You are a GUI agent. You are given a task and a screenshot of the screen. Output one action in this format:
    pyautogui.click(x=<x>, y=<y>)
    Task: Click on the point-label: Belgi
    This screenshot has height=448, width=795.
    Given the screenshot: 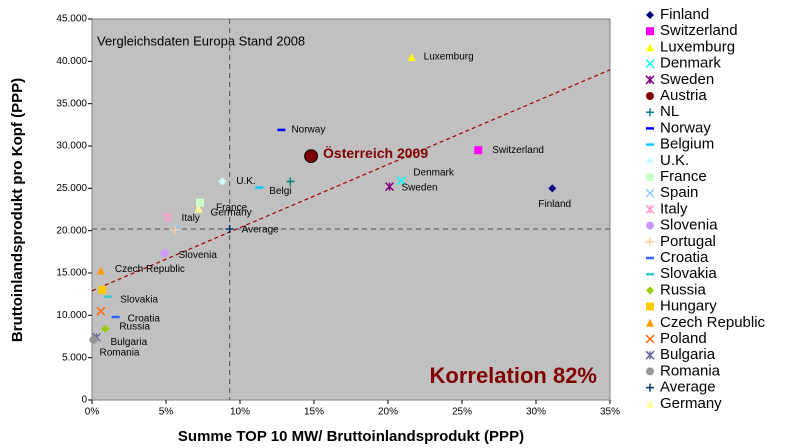 What is the action you would take?
    pyautogui.click(x=280, y=191)
    